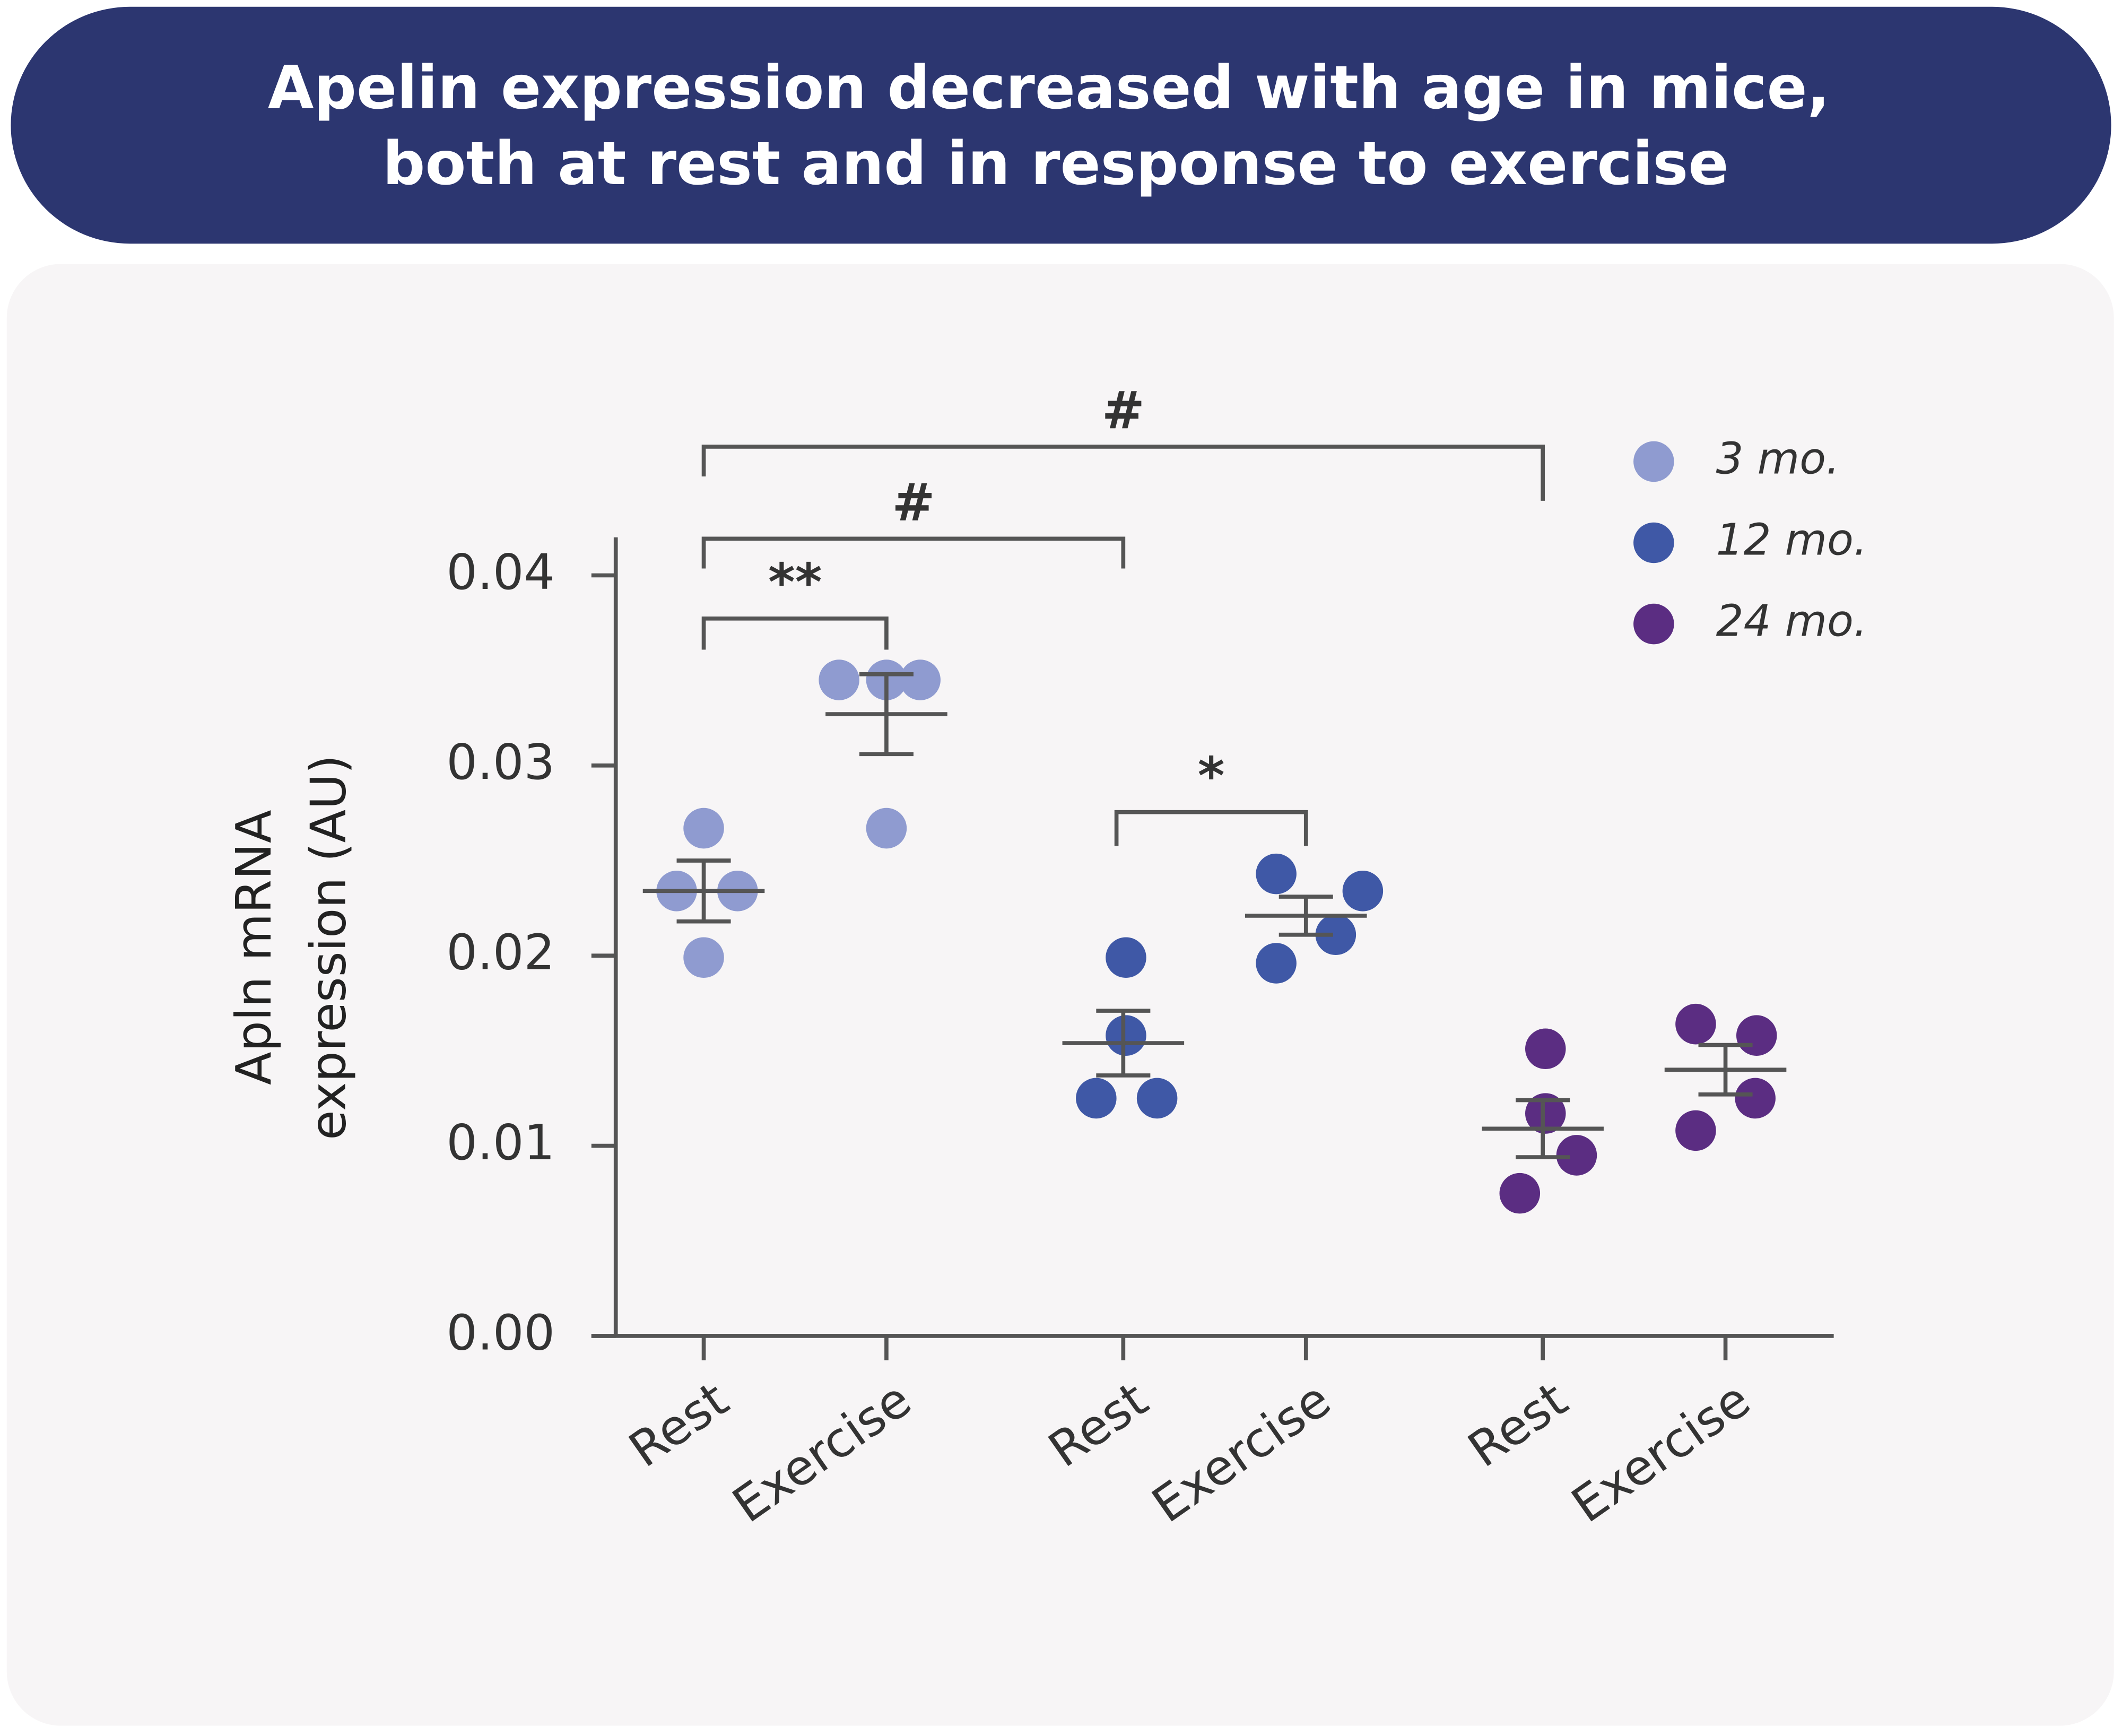 The width and height of the screenshot is (2122, 1736). I want to click on title-banner, so click(1061, 125).